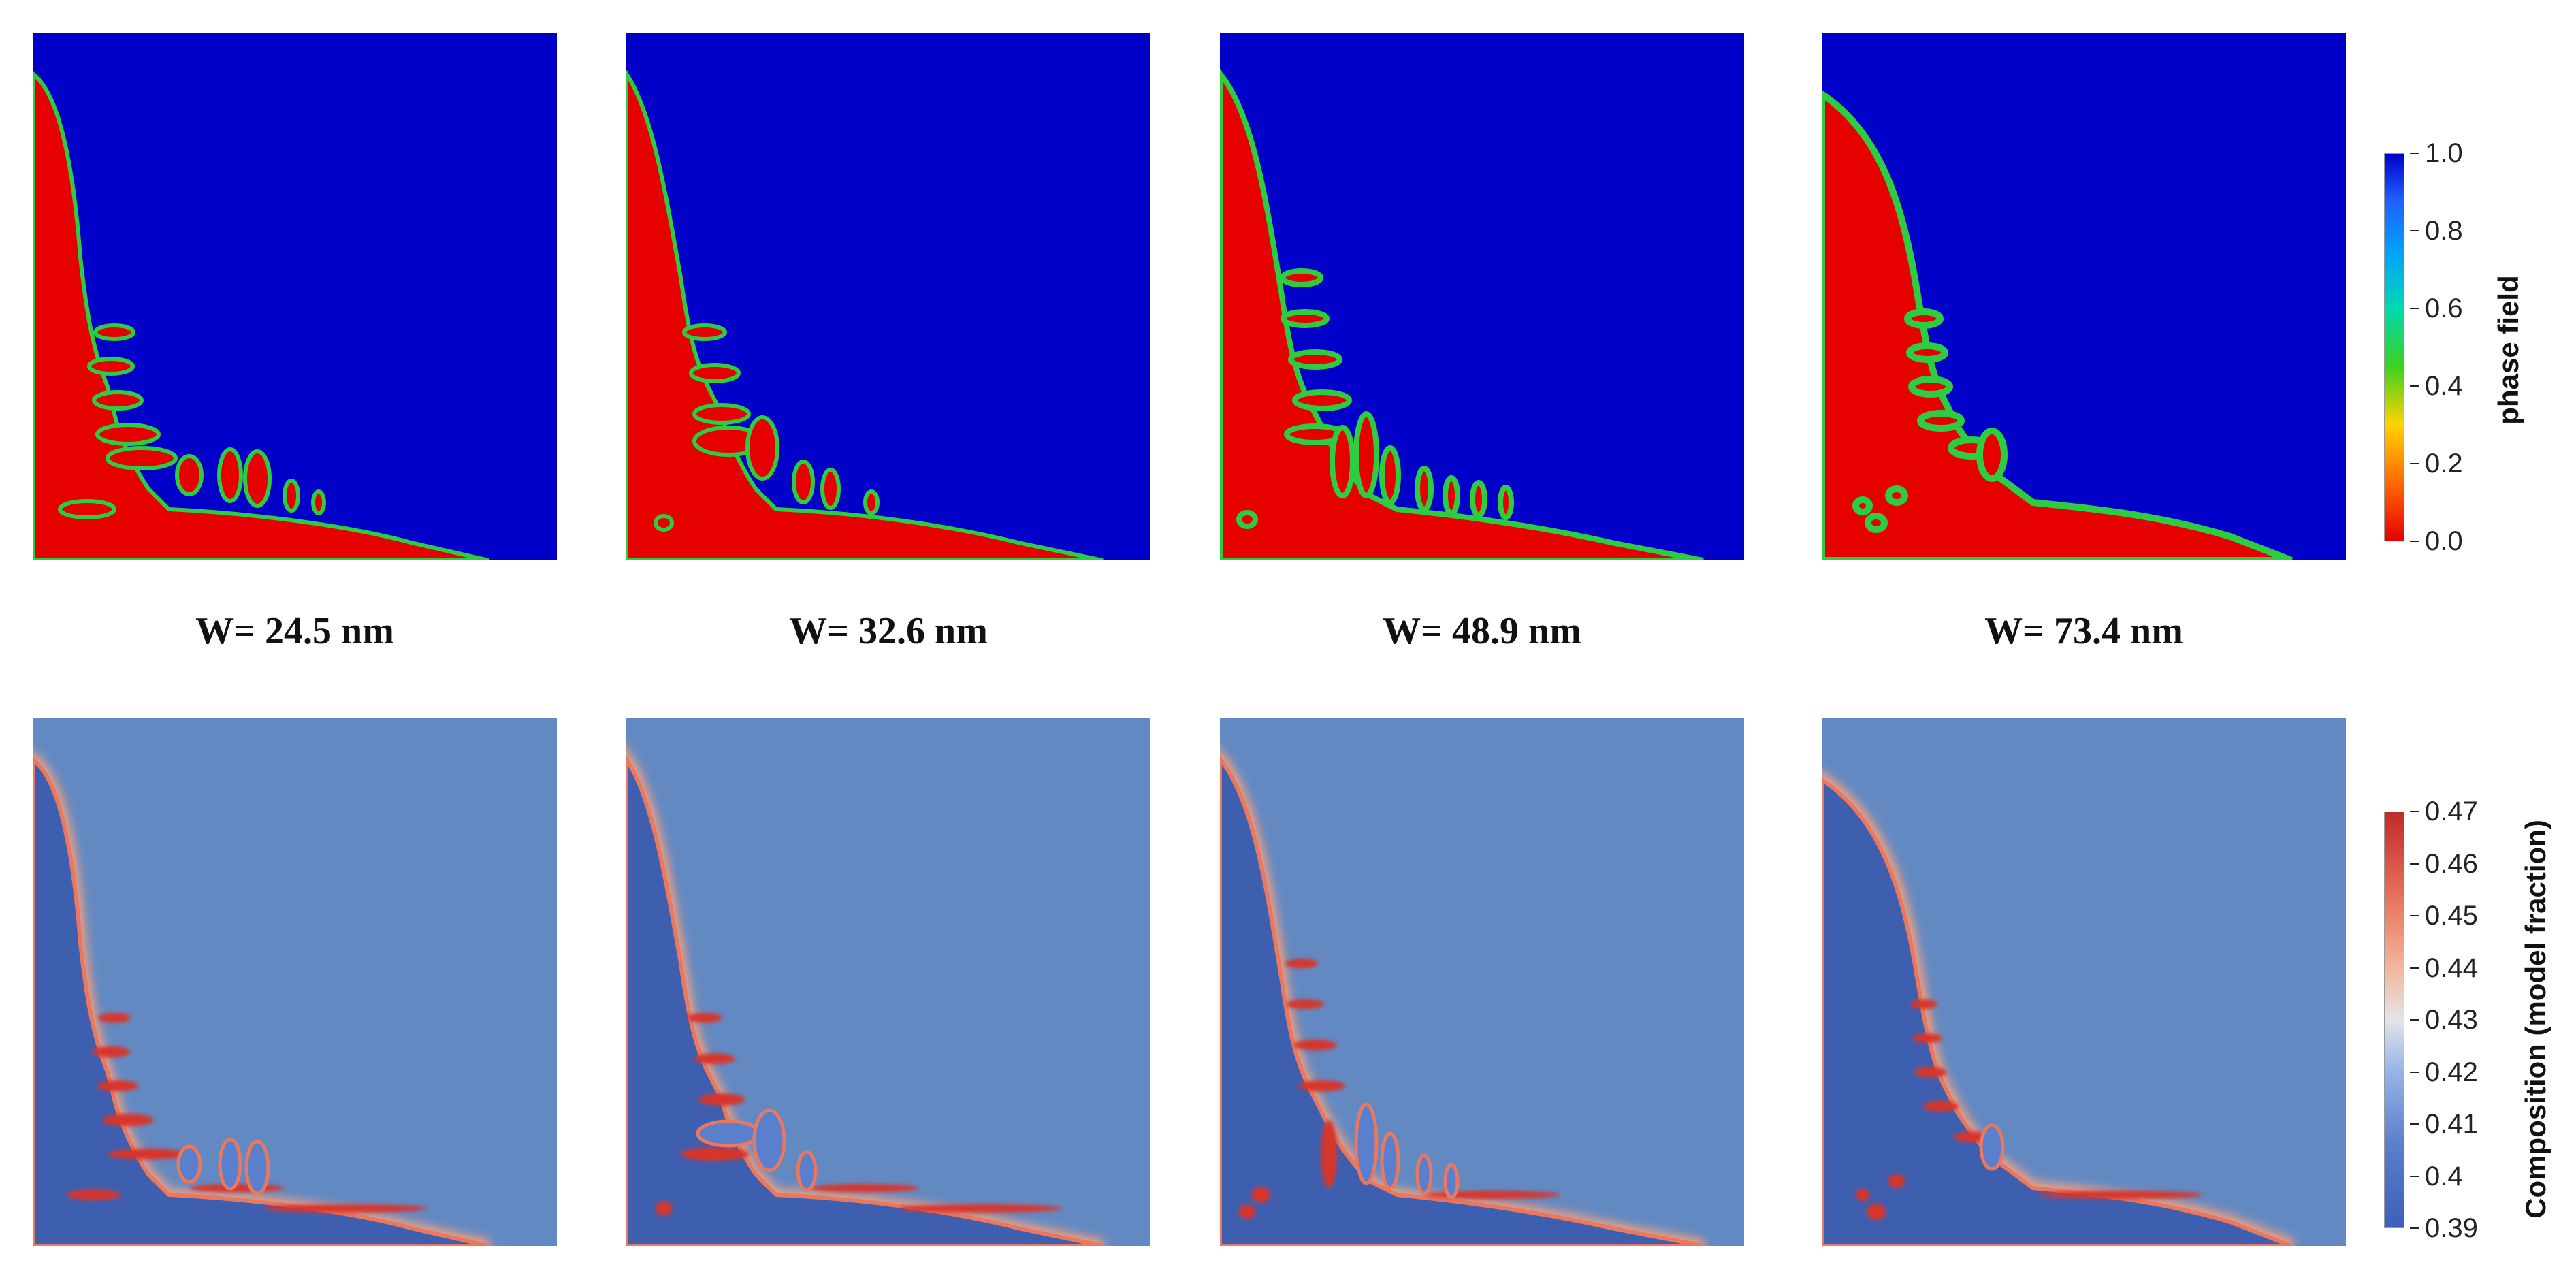  I want to click on composition-colorbar-title: Composition (model fraction), so click(2535, 1020).